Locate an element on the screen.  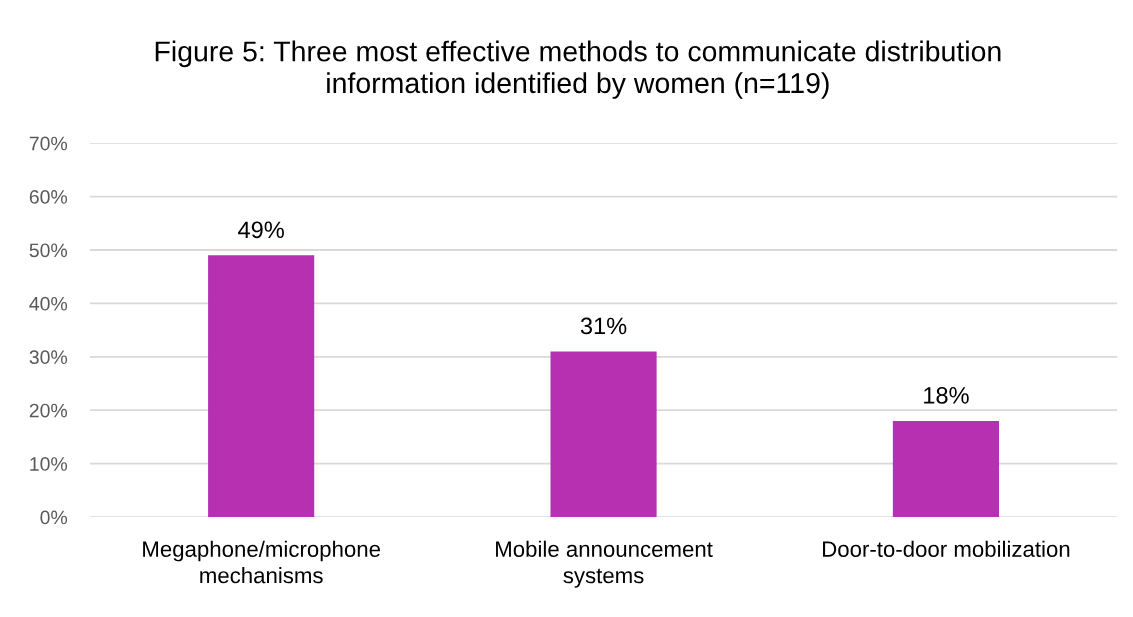
x-tick-label: Megaphone/microphone mechanisms is located at coordinates (262, 562).